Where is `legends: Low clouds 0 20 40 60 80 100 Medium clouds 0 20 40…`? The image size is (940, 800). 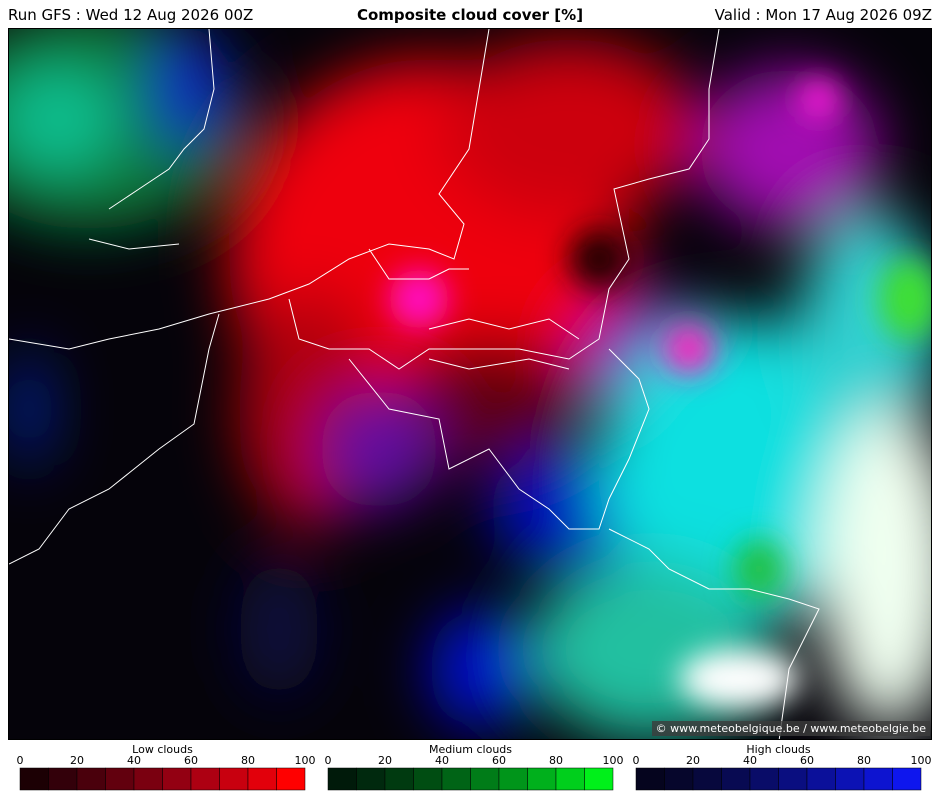 legends: Low clouds 0 20 40 60 80 100 Medium clouds 0 20 40… is located at coordinates (474, 767).